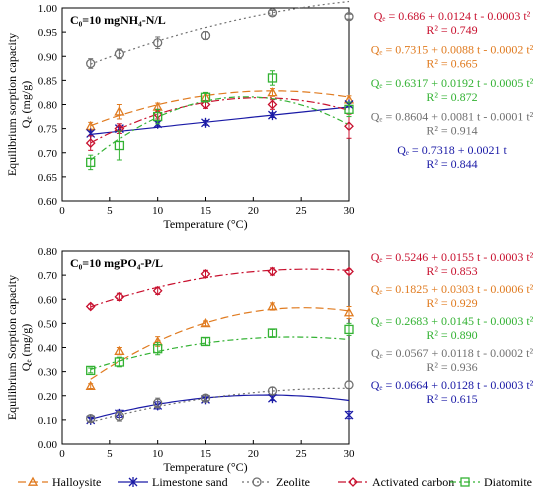 The height and width of the screenshot is (497, 550). I want to click on r-squared-text: R² = 0.749, so click(451, 30).